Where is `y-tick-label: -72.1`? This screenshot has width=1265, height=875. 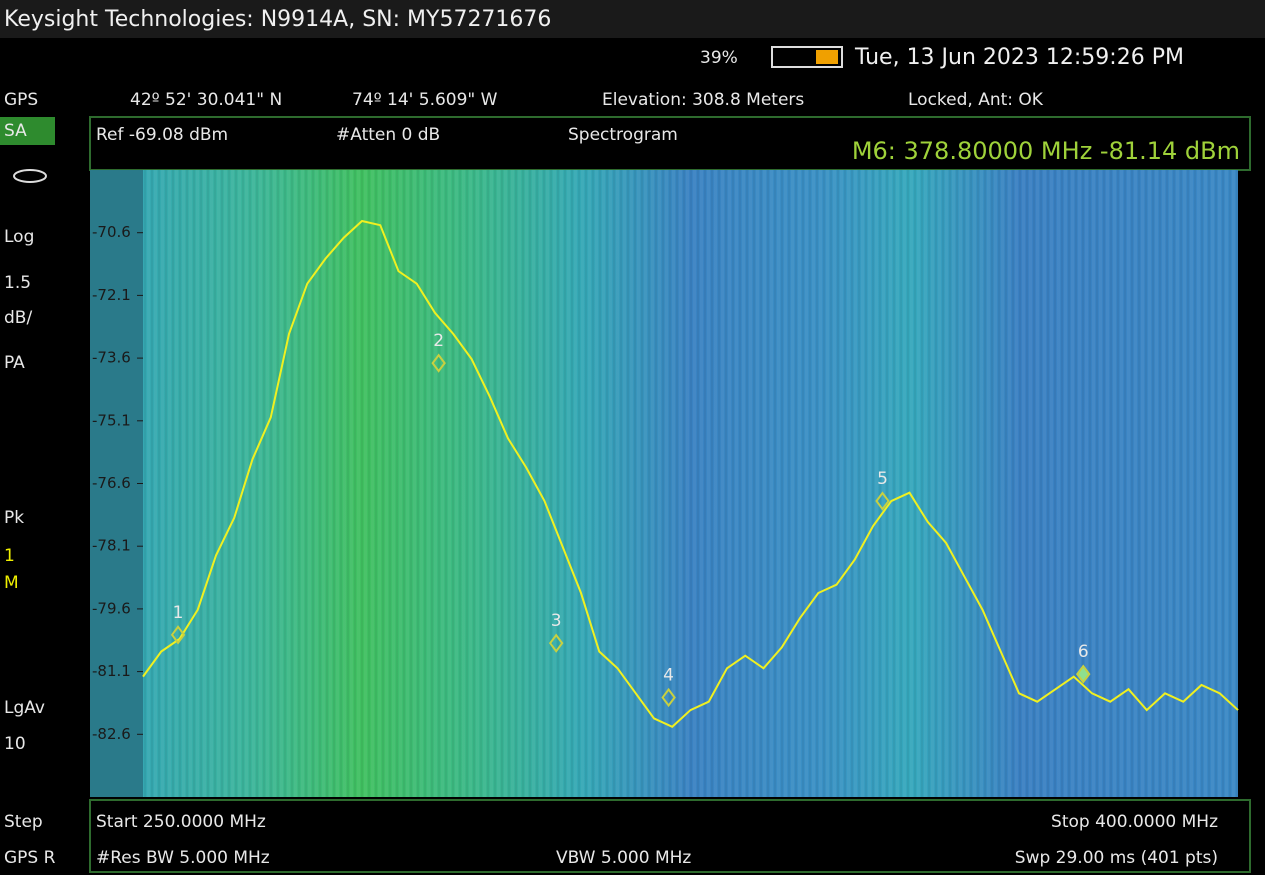
y-tick-label: -72.1 is located at coordinates (111, 295).